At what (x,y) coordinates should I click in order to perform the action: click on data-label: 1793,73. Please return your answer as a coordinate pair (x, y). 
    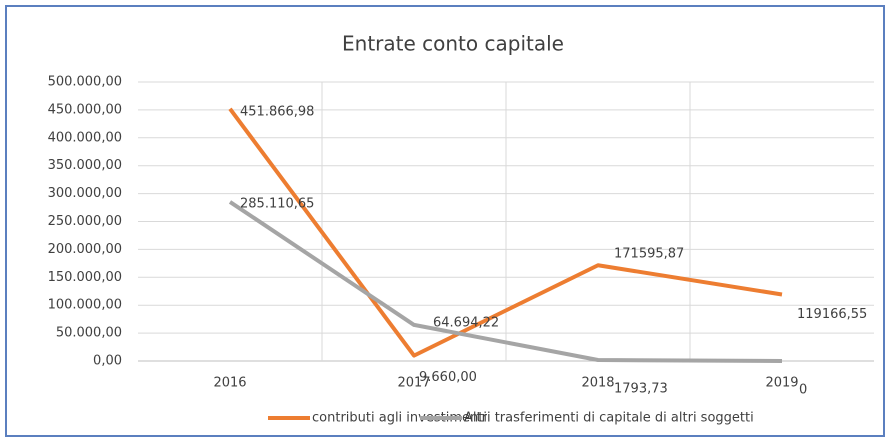
    Looking at the image, I should click on (641, 388).